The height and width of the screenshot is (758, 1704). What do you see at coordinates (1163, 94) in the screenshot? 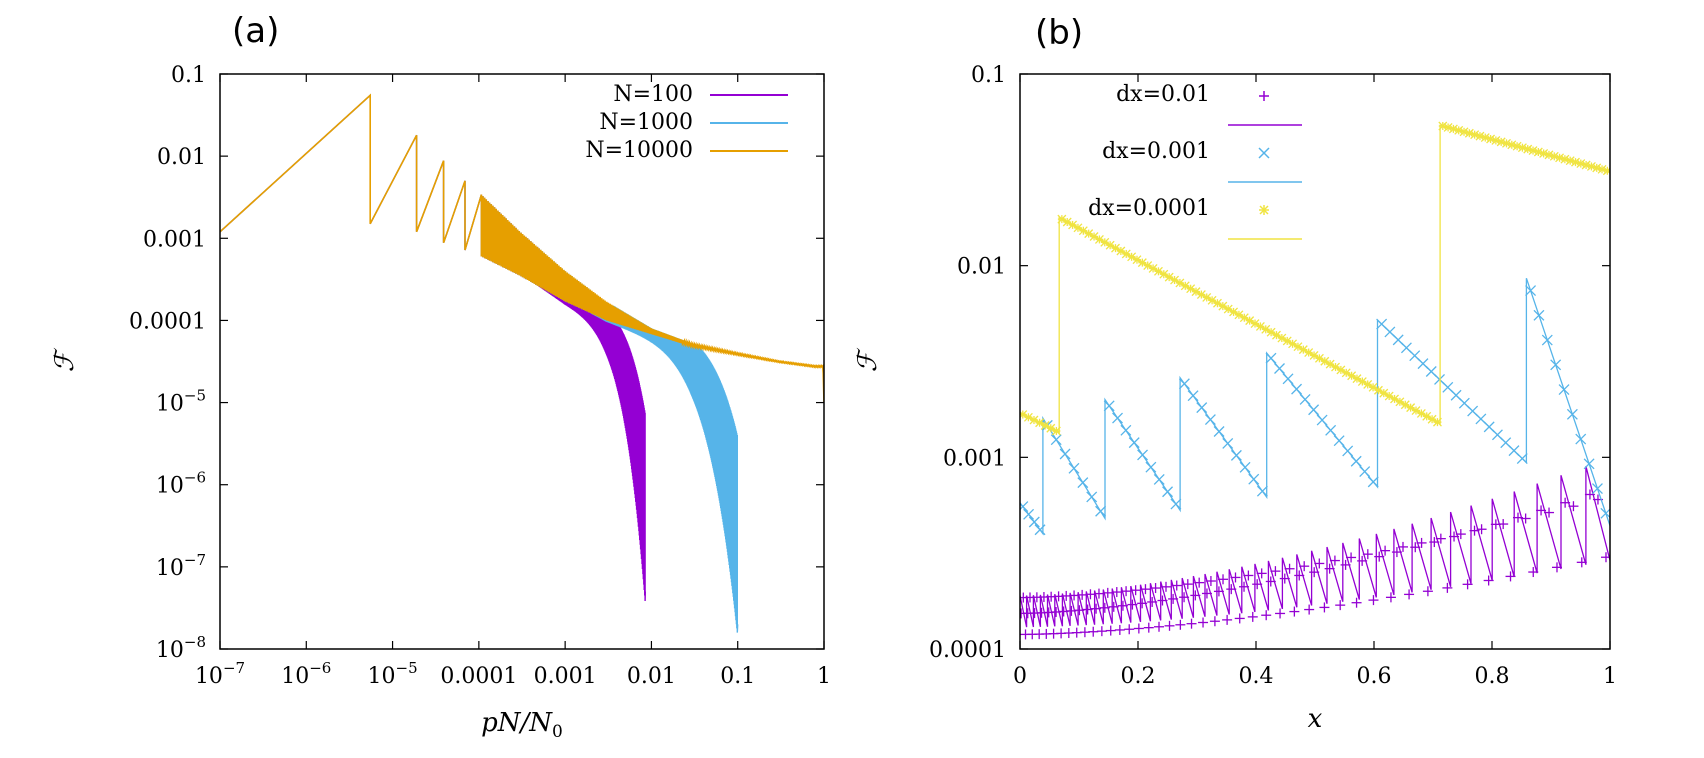
I see `legend-label-dx001: dx=0.01` at bounding box center [1163, 94].